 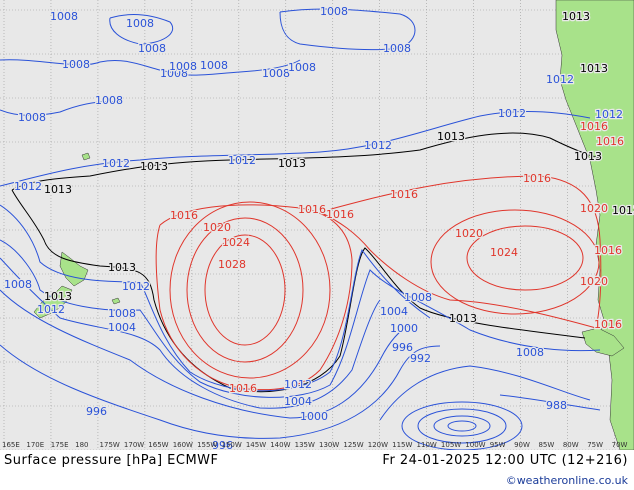 What do you see at coordinates (11, 445) in the screenshot?
I see `longitude-tick: 165E` at bounding box center [11, 445].